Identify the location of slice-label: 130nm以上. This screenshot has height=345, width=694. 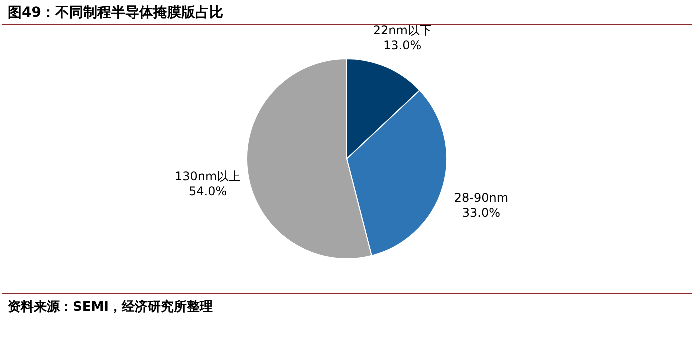
(208, 177).